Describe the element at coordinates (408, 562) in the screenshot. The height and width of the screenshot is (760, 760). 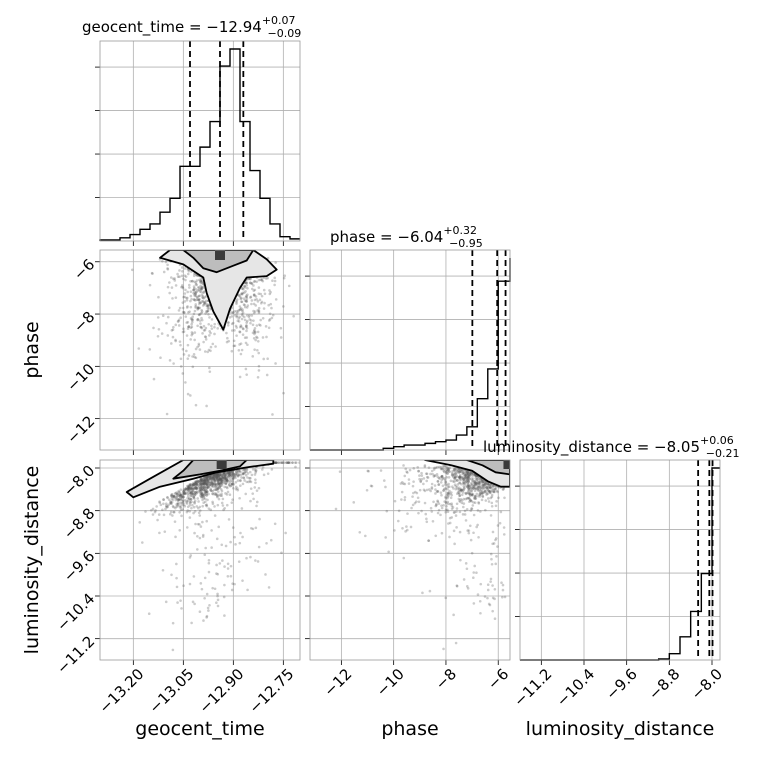
I see `panel-scatter-phase-vs-luminosity-distance` at that location.